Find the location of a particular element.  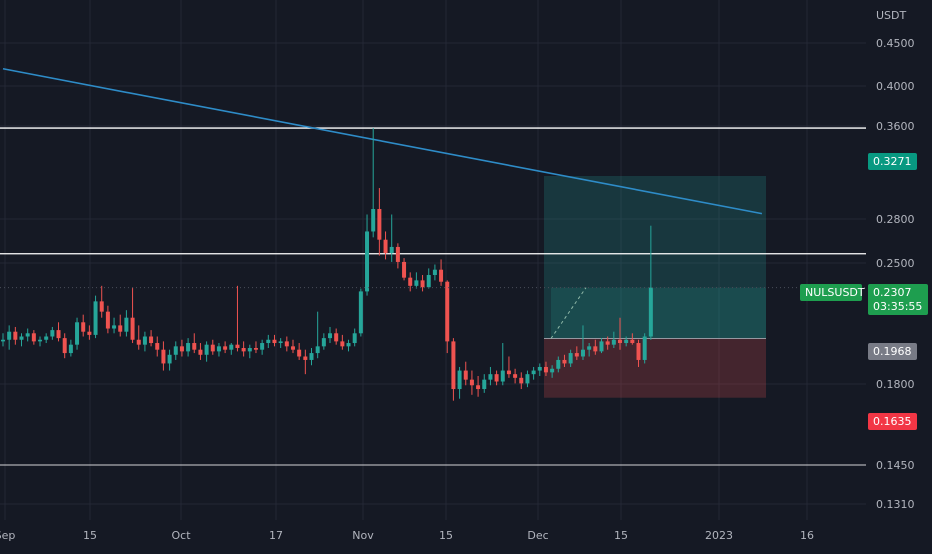

target-price-tag: 0.3271 is located at coordinates (892, 161).